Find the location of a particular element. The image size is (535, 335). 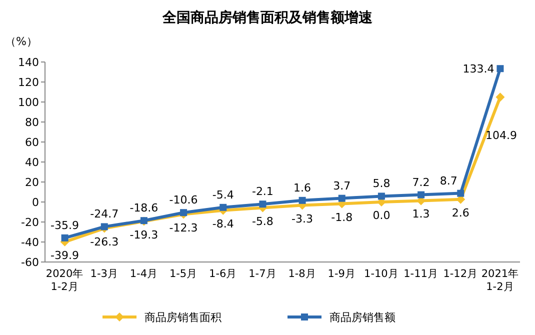

y-tick-label: 60 is located at coordinates (32, 142).